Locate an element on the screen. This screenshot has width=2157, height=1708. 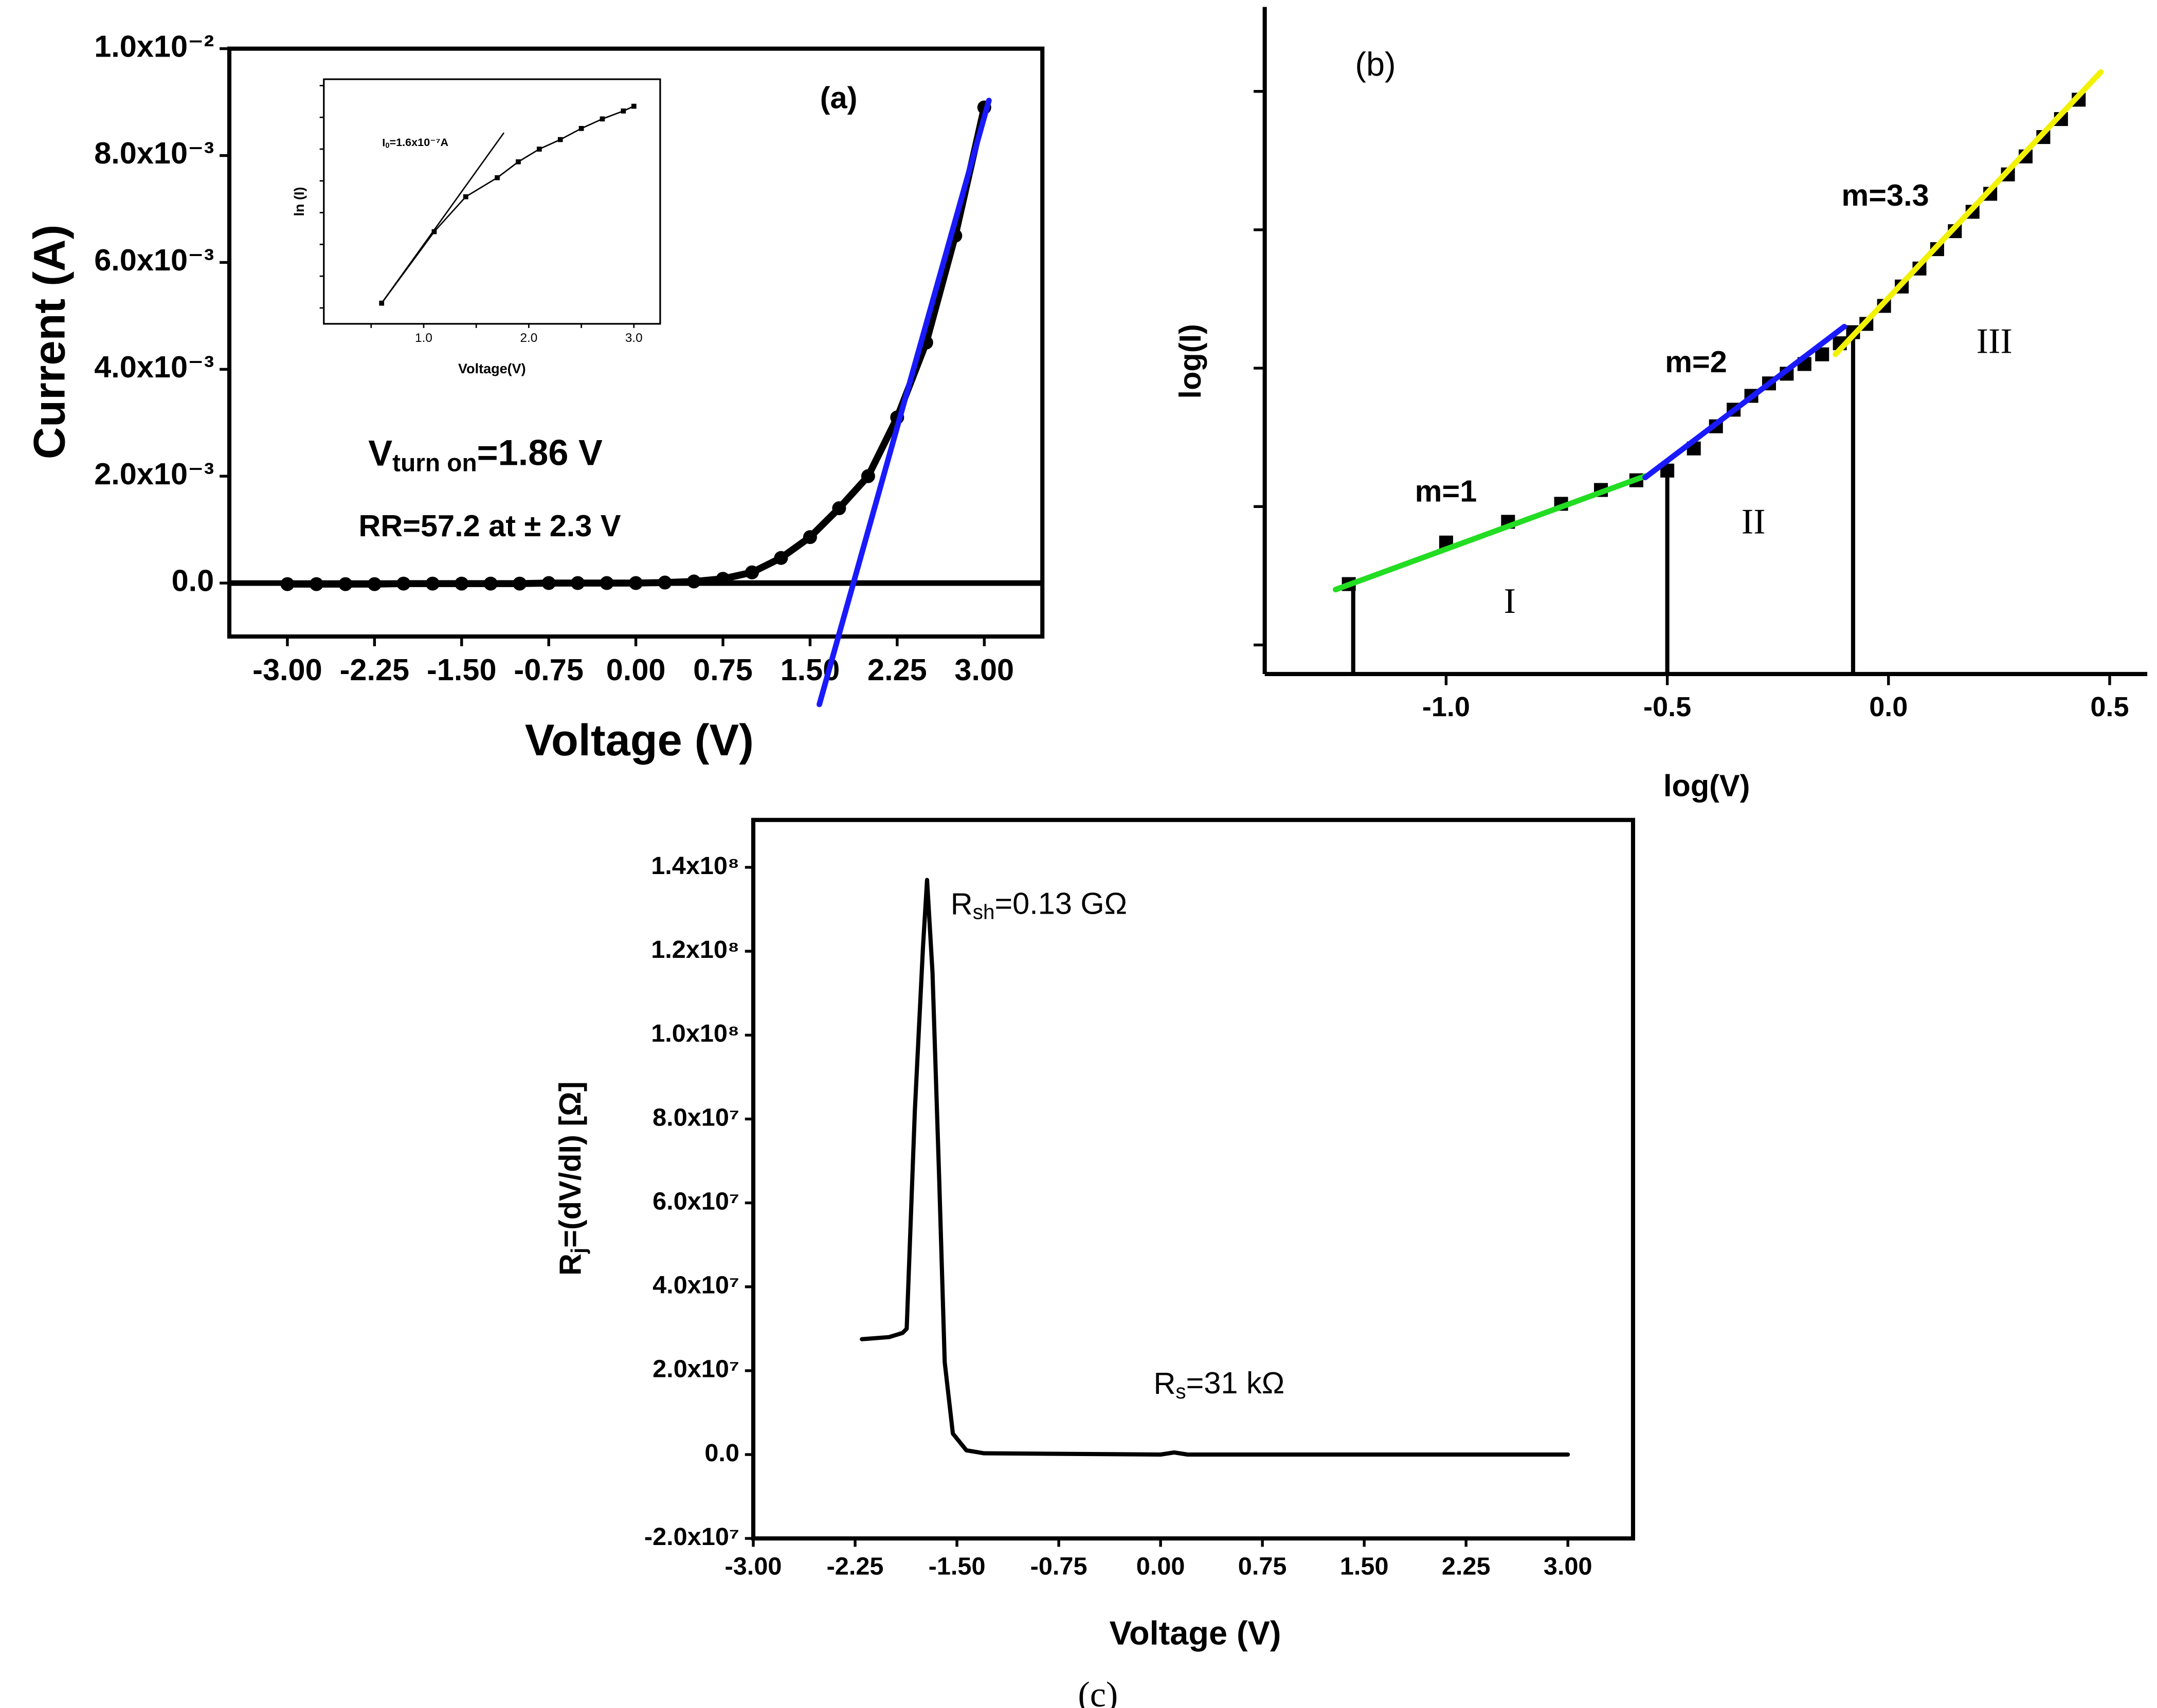
panel-label: (a) is located at coordinates (839, 97).